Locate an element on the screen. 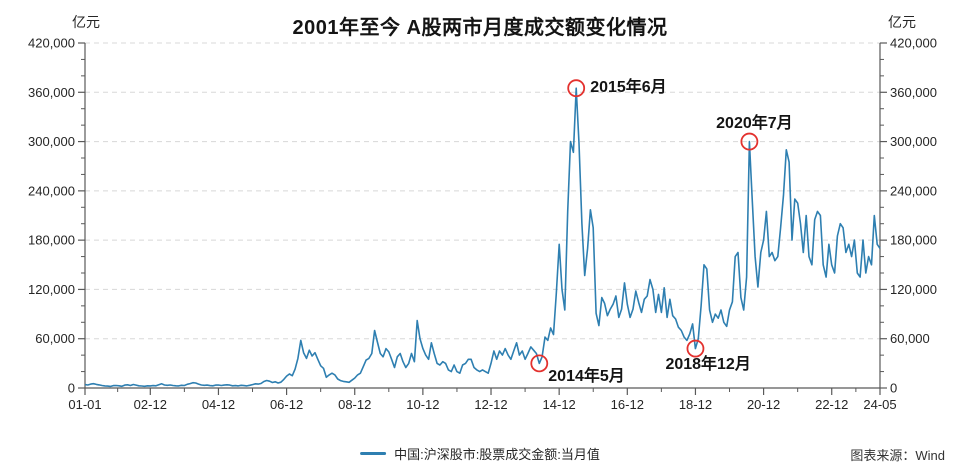 The image size is (960, 476). chart-title: 2001年至今 A股两市月度成交额变化情况 is located at coordinates (480, 28).